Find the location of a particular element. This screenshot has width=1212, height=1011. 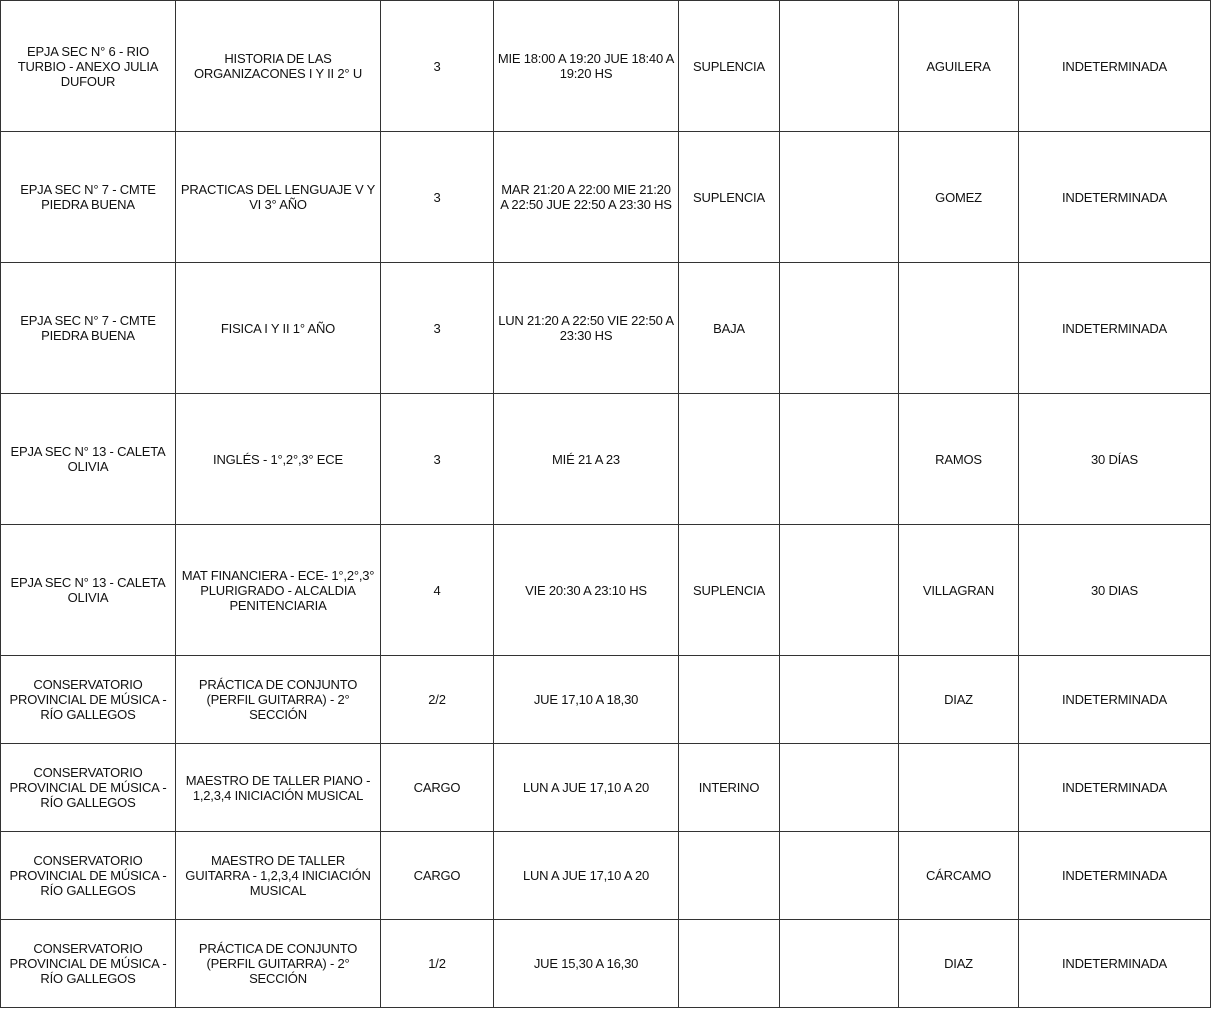

cell-horario: JUE 17,10 A 18,30 is located at coordinates (586, 699).